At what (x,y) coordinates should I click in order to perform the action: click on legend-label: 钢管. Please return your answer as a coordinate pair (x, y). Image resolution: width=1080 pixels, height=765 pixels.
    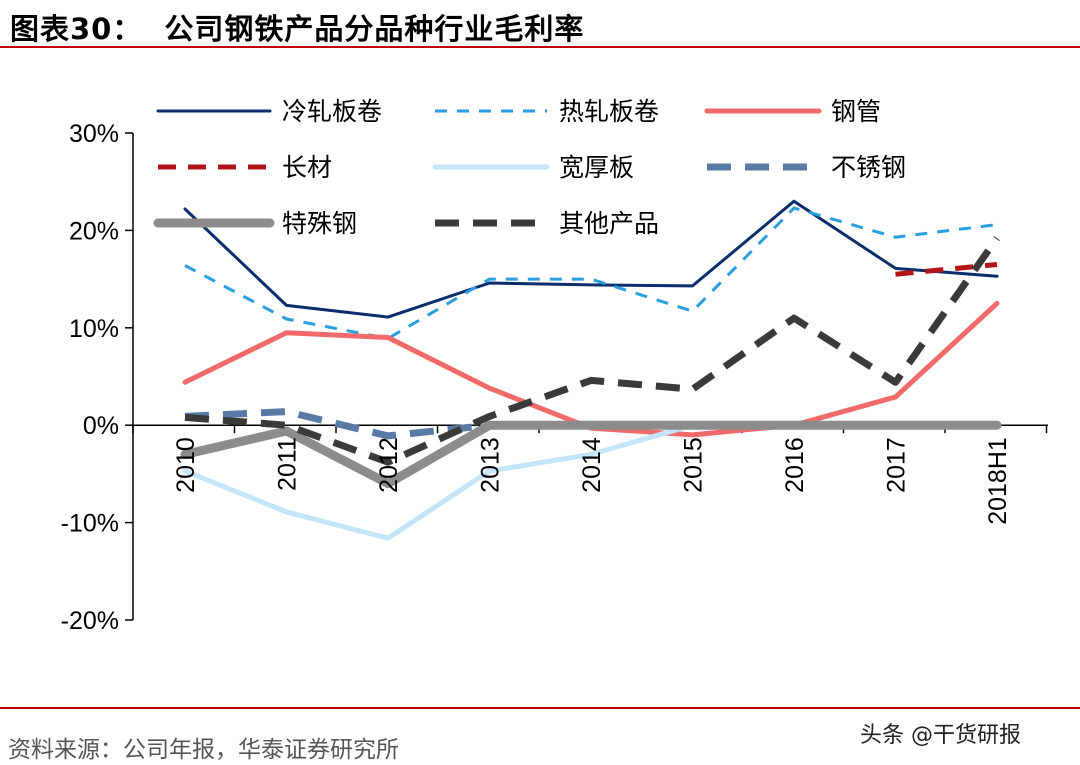
    Looking at the image, I should click on (856, 111).